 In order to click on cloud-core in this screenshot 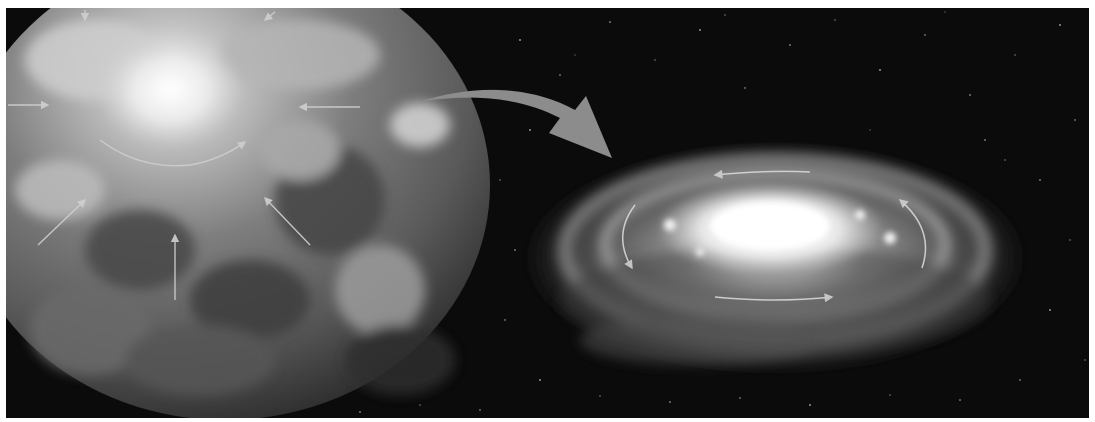, I will do `click(170, 90)`.